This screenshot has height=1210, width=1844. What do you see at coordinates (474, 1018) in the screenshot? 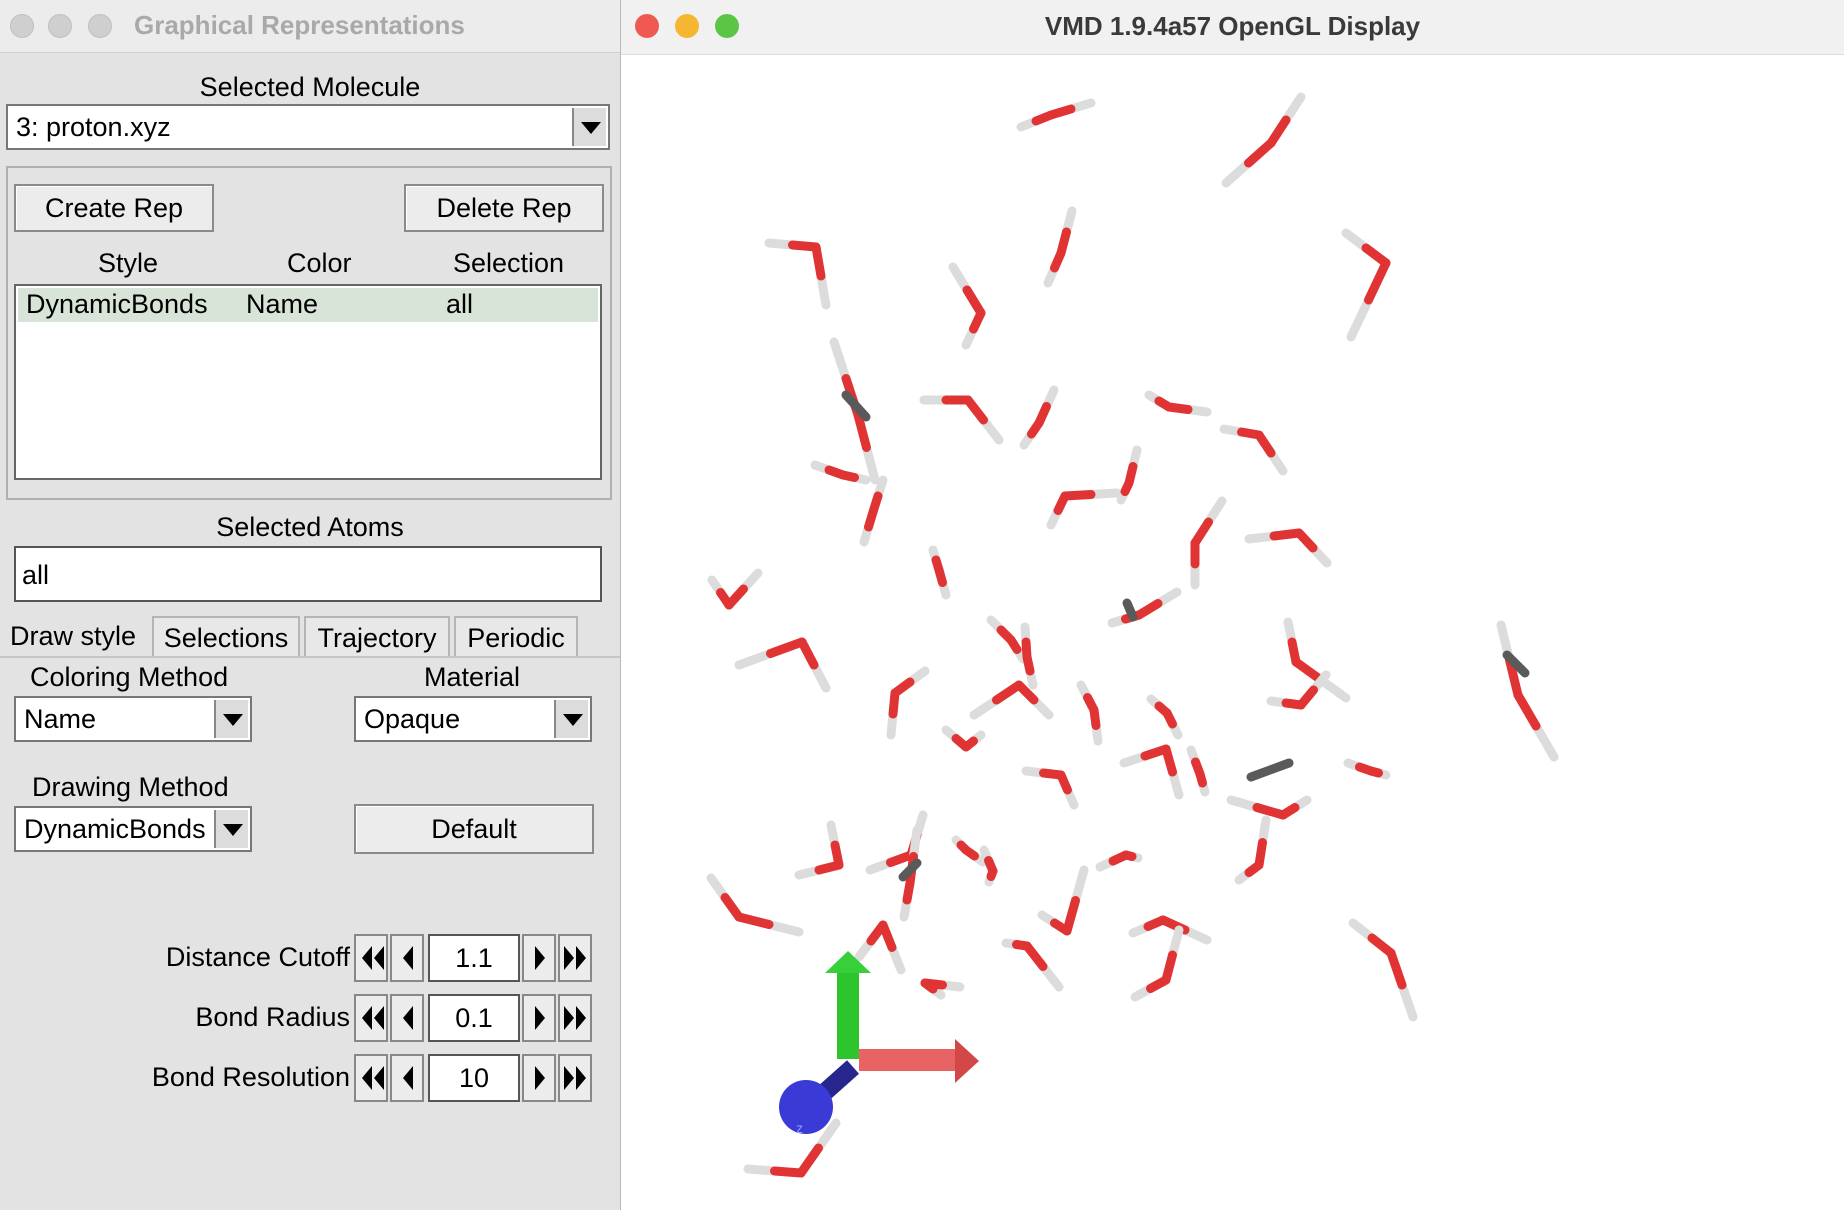
I see `bond-radius-input: 0.1` at bounding box center [474, 1018].